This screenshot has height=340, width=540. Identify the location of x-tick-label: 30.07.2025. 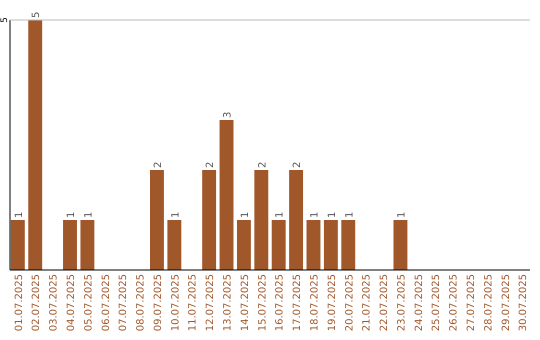
(524, 303).